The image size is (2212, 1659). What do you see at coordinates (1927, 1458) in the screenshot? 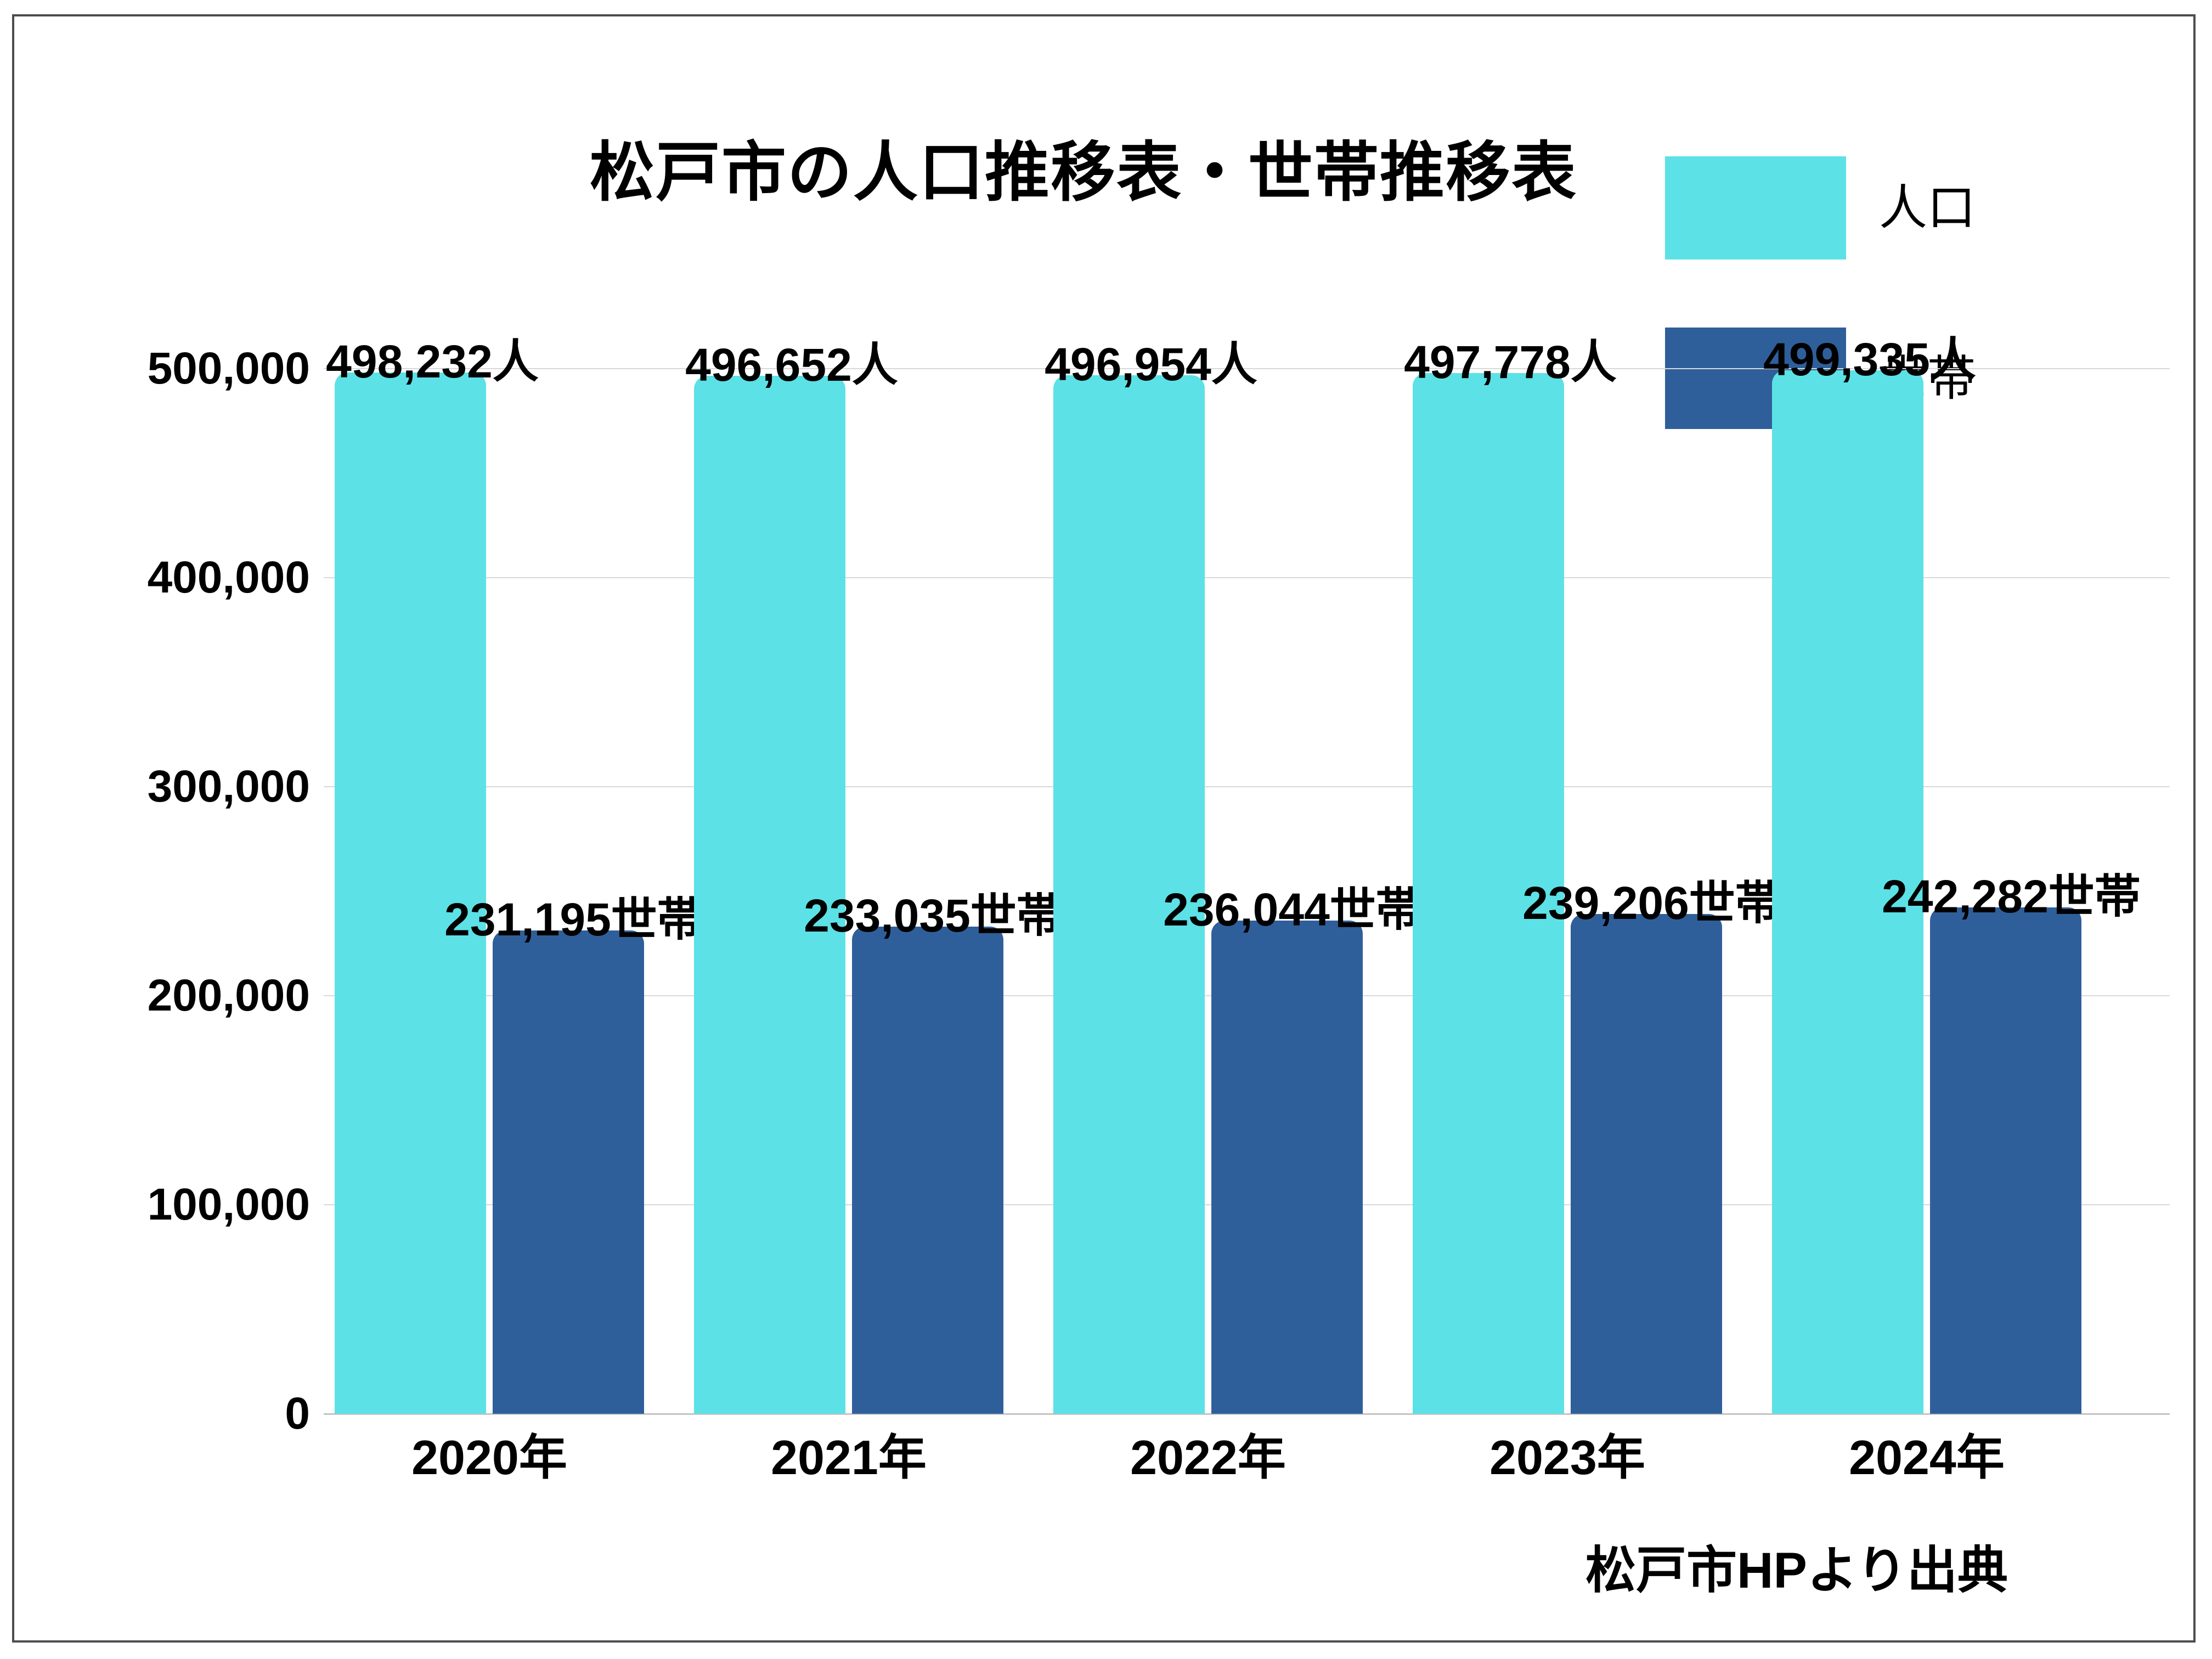
I see `x-axis-year-label: 2024年` at bounding box center [1927, 1458].